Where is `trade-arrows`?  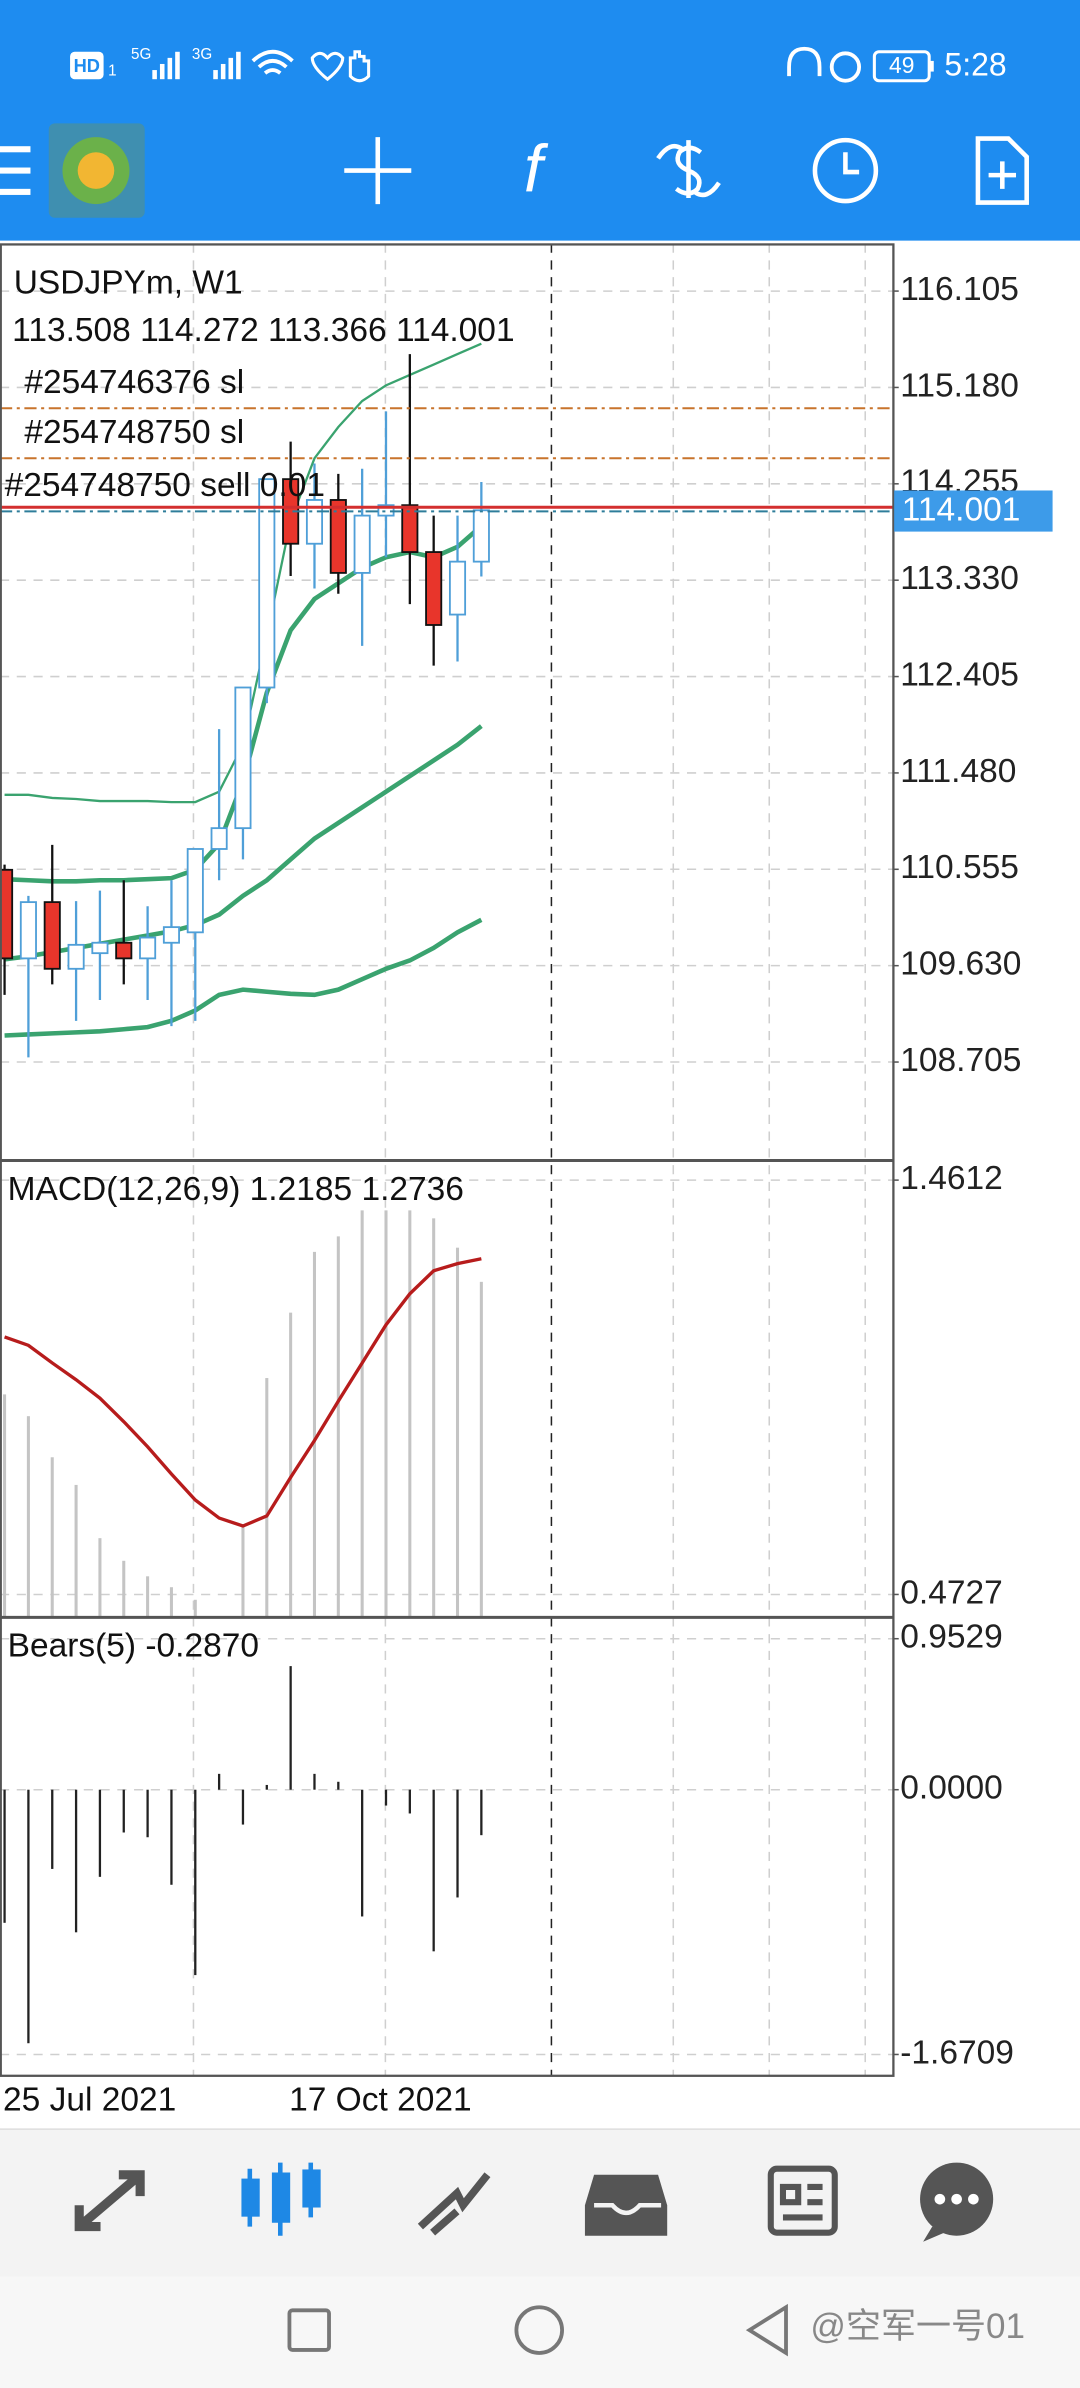
trade-arrows is located at coordinates (688, 170).